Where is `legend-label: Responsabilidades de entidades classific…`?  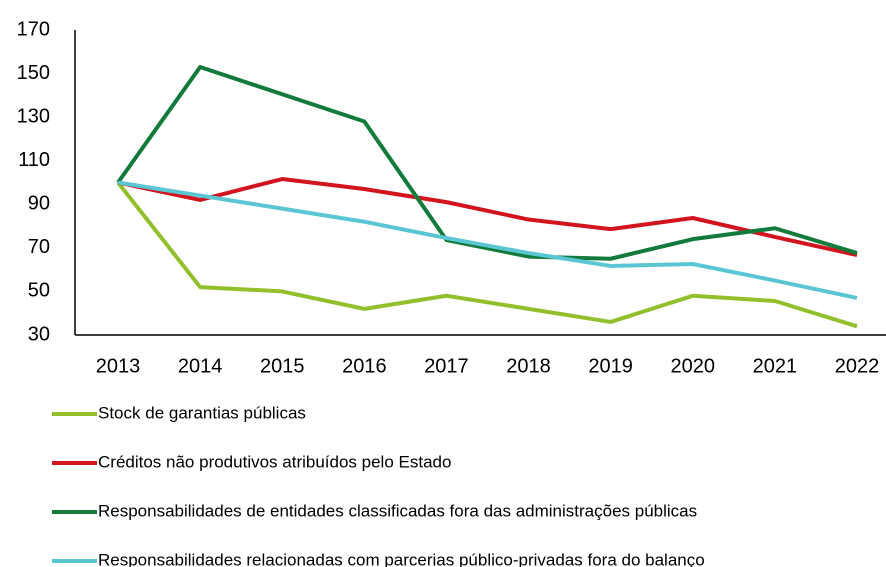
legend-label: Responsabilidades de entidades classific… is located at coordinates (397, 510).